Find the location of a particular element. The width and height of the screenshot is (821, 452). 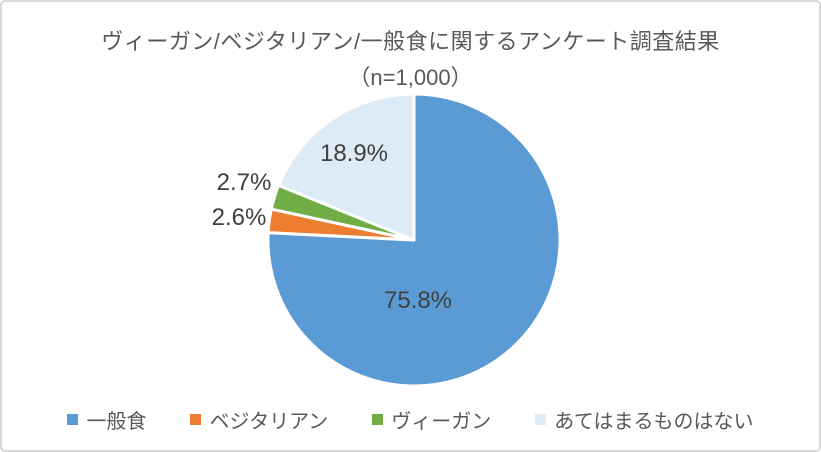

legend-item-none-apply: あてはまるものはない is located at coordinates (644, 419).